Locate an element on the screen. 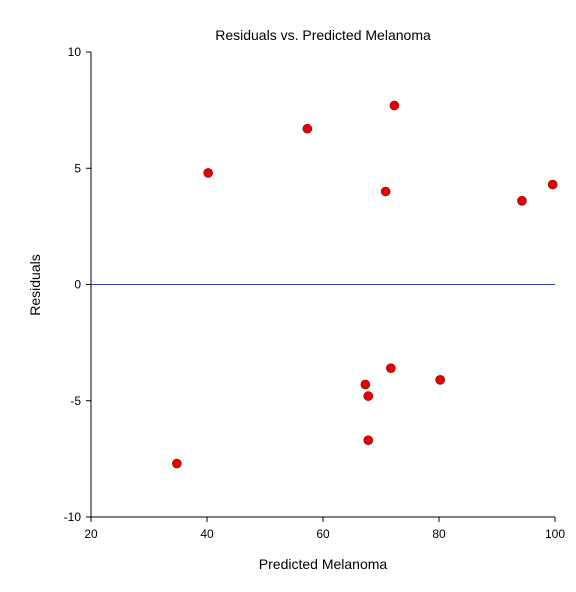 This screenshot has height=592, width=576. x-tick-label: 60 is located at coordinates (323, 534).